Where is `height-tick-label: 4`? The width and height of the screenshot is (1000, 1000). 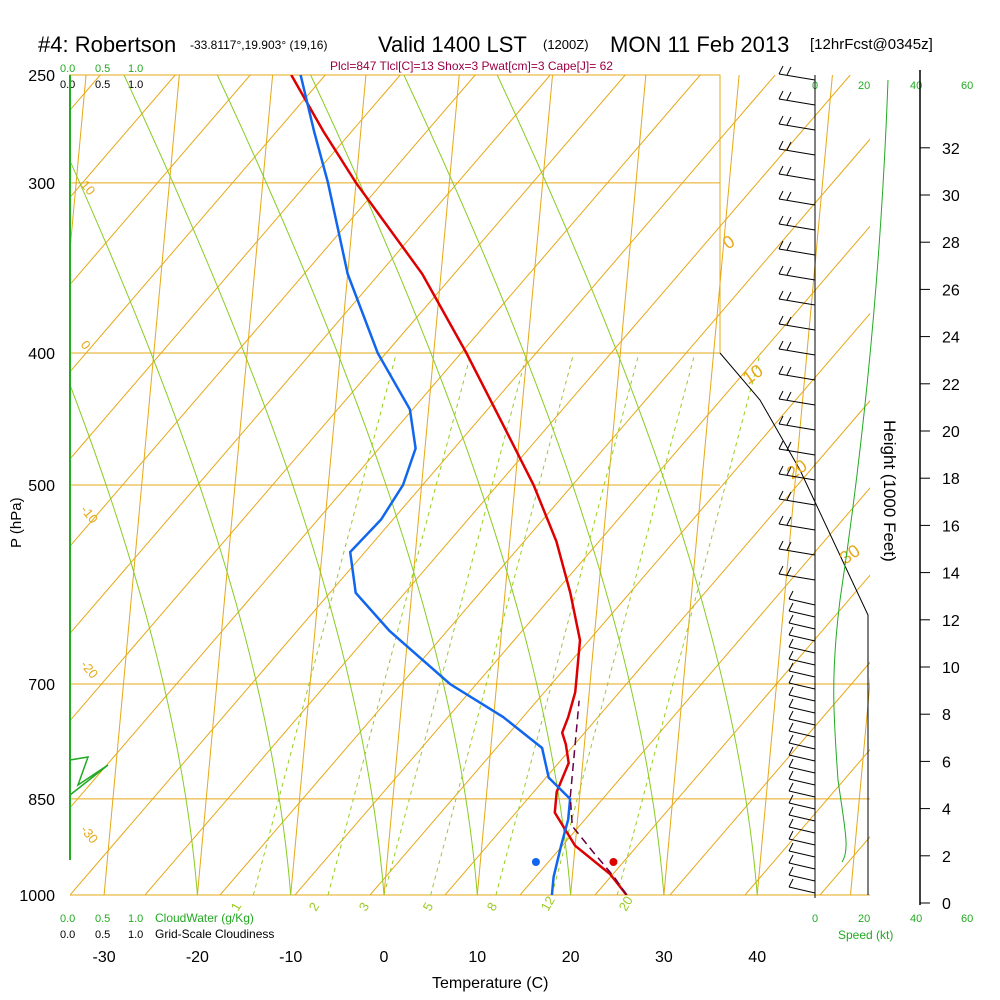 height-tick-label: 4 is located at coordinates (946, 810).